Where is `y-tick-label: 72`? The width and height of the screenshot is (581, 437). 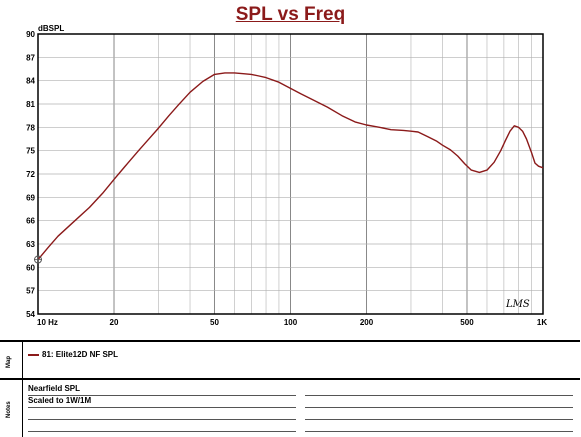
y-tick-label: 72 is located at coordinates (30, 174).